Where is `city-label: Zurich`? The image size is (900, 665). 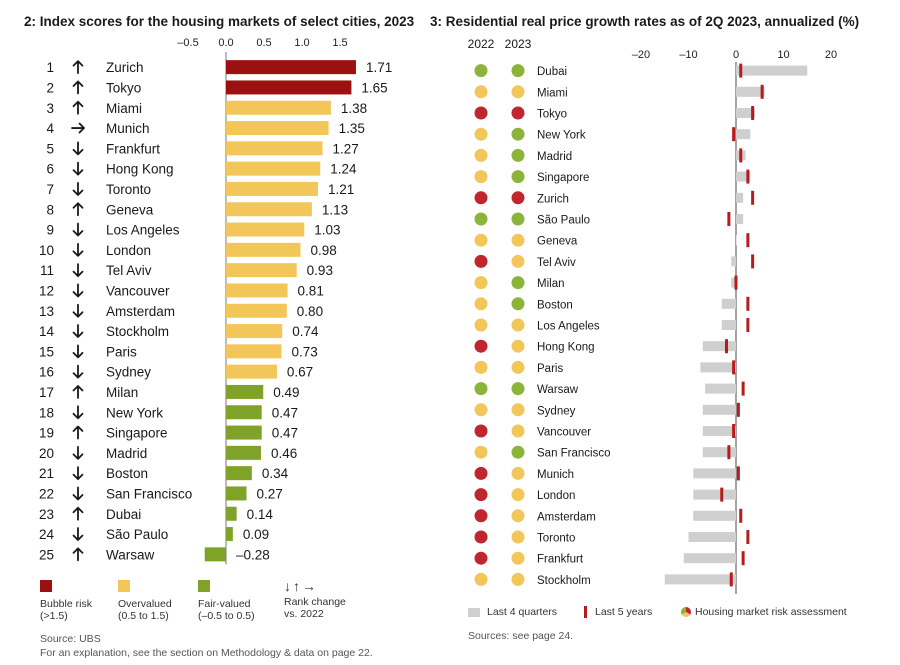
city-label: Zurich is located at coordinates (125, 67).